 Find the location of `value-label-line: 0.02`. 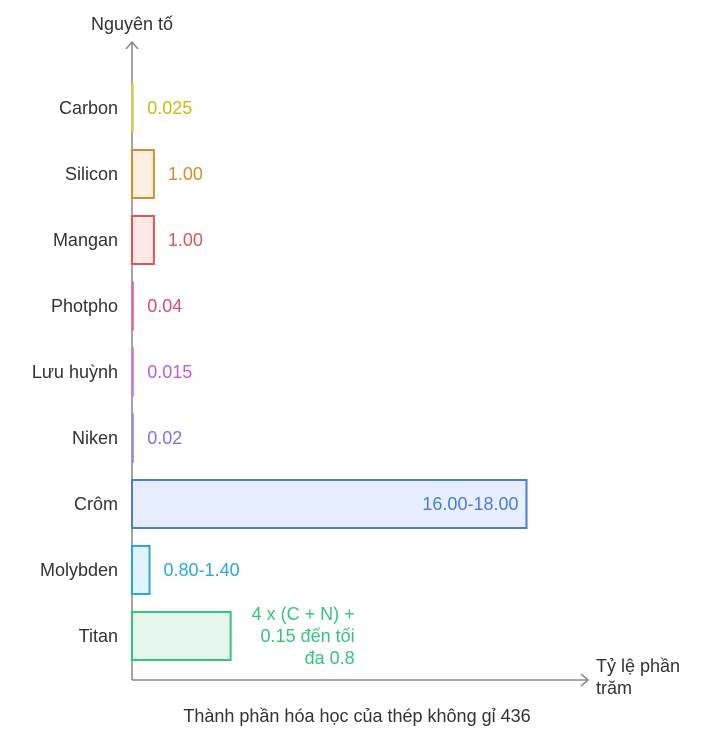

value-label-line: 0.02 is located at coordinates (164, 438).